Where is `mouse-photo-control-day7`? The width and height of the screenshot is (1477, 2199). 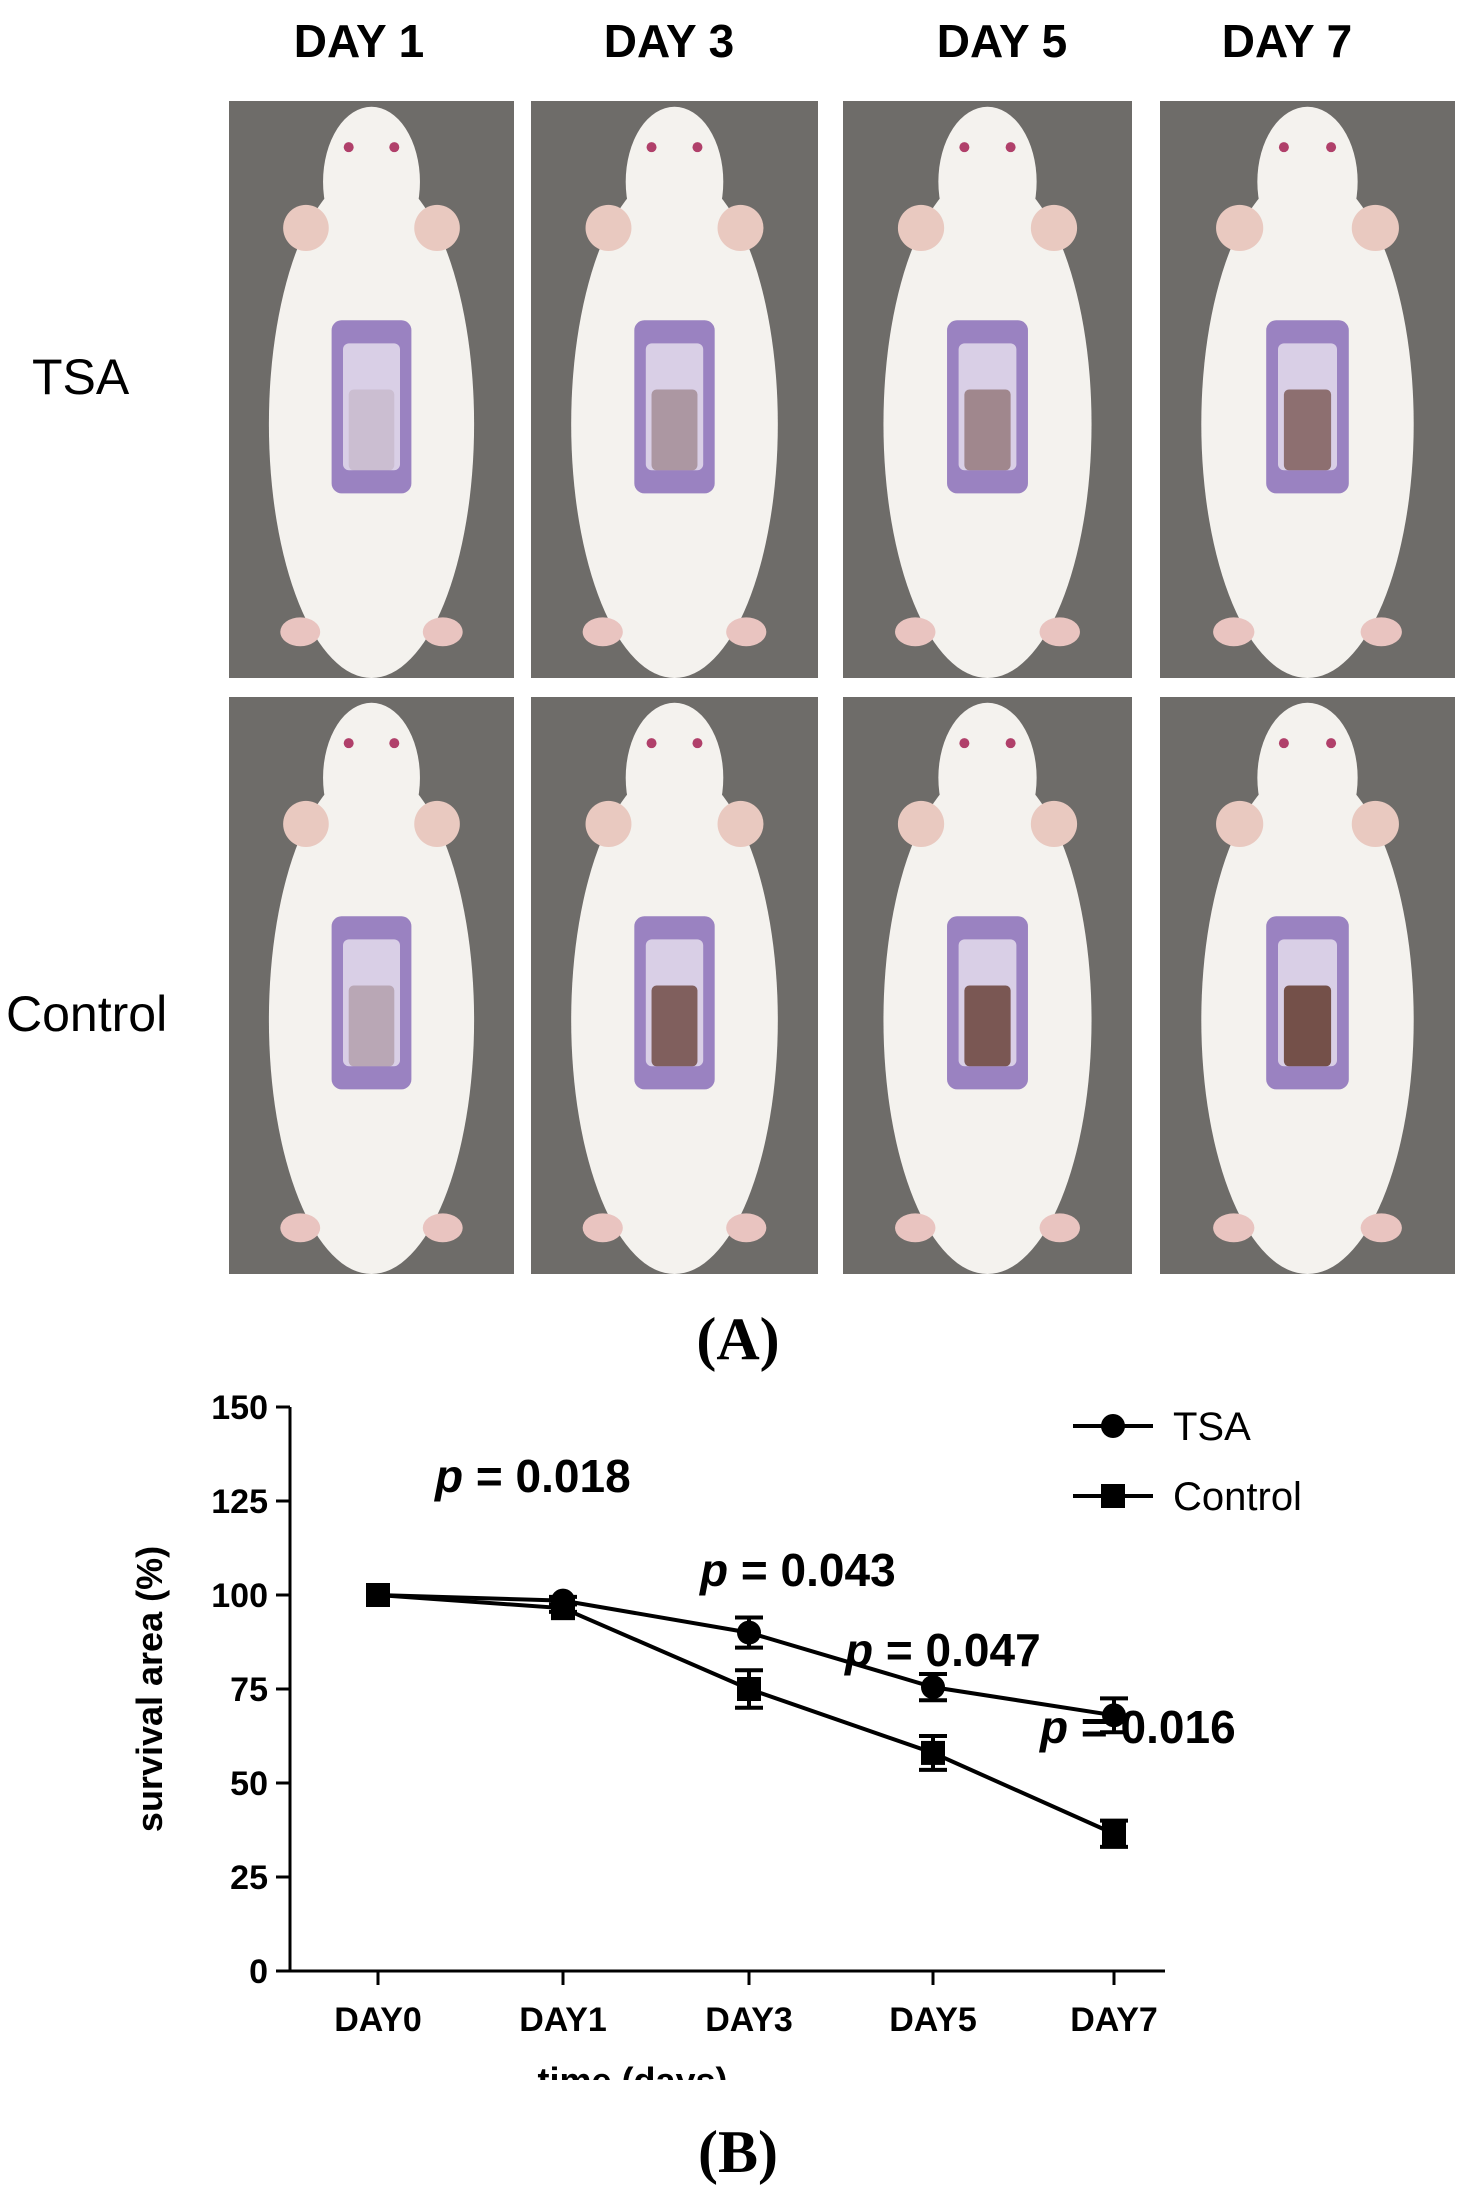
mouse-photo-control-day7 is located at coordinates (1307, 985).